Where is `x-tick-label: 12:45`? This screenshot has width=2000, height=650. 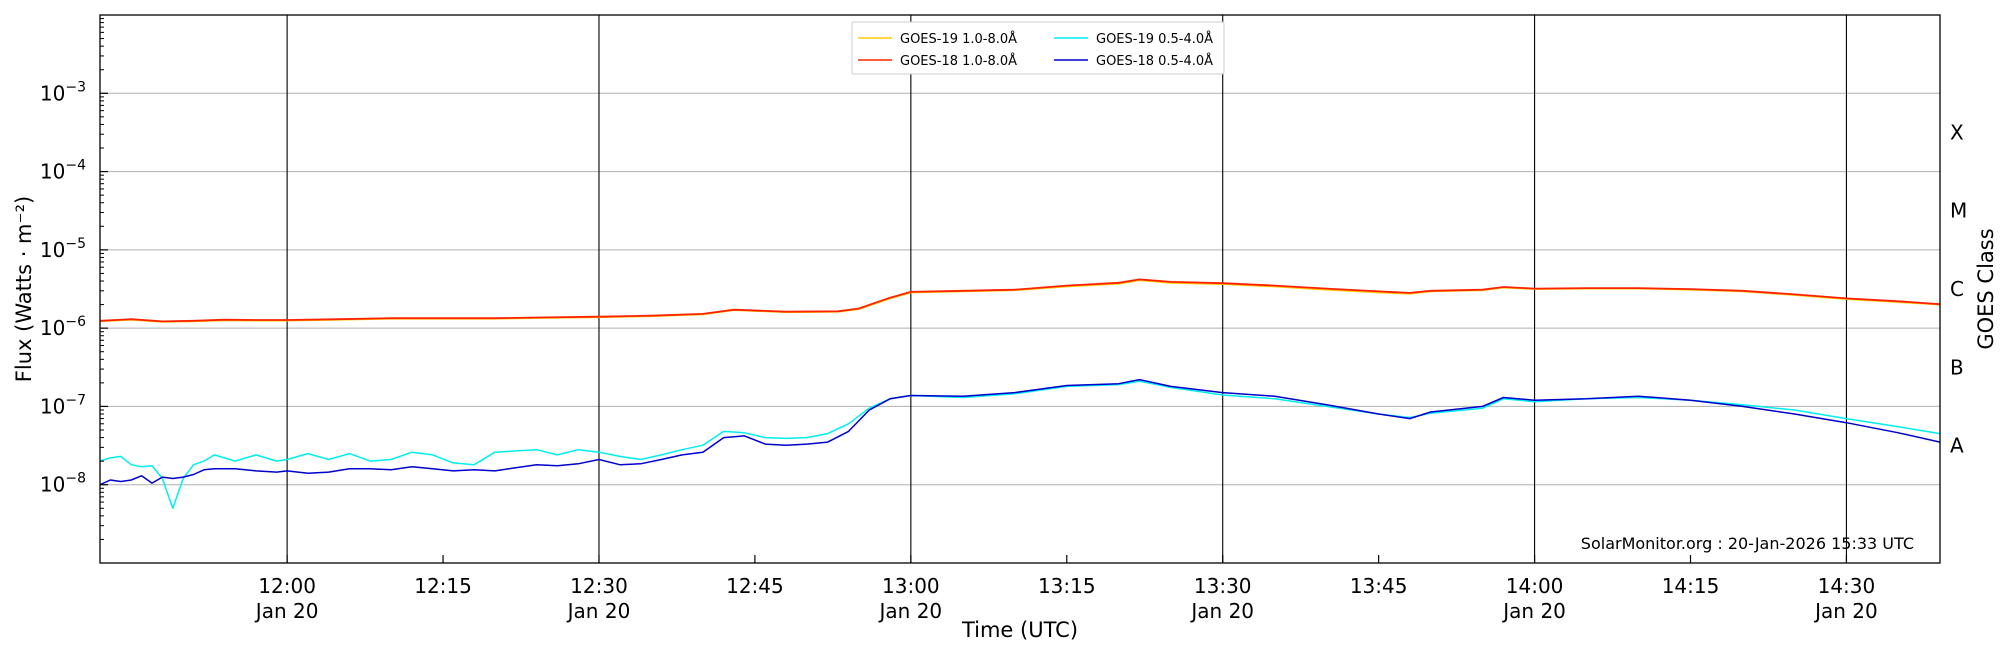
x-tick-label: 12:45 is located at coordinates (755, 586).